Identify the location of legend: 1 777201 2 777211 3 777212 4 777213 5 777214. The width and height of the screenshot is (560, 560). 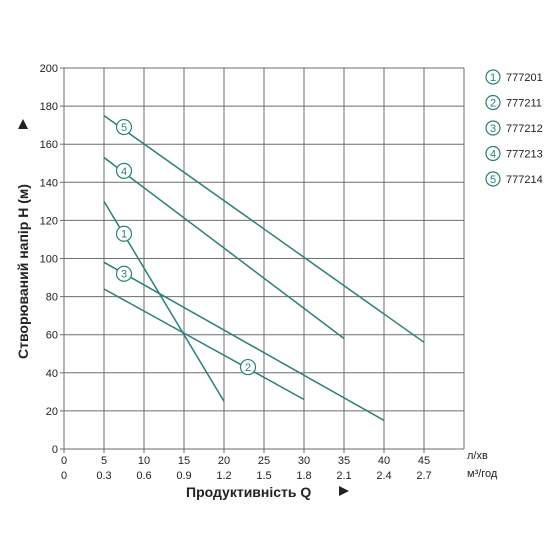
(514, 128).